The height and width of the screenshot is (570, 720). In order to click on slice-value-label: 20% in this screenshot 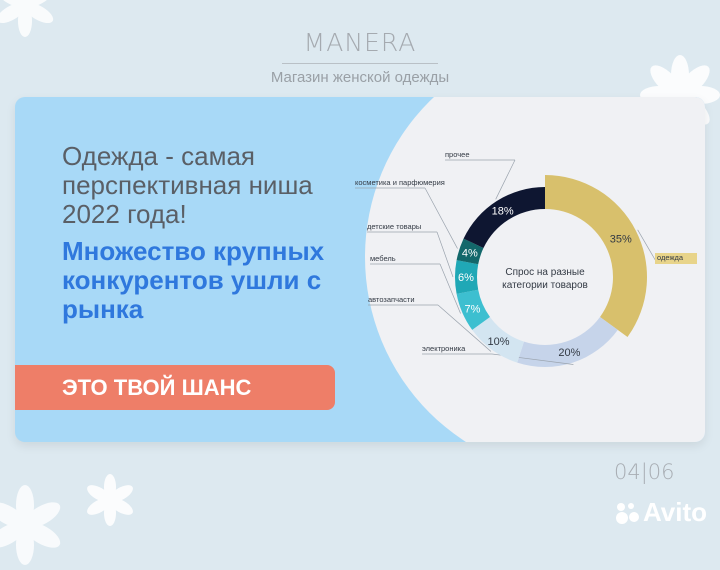, I will do `click(569, 353)`.